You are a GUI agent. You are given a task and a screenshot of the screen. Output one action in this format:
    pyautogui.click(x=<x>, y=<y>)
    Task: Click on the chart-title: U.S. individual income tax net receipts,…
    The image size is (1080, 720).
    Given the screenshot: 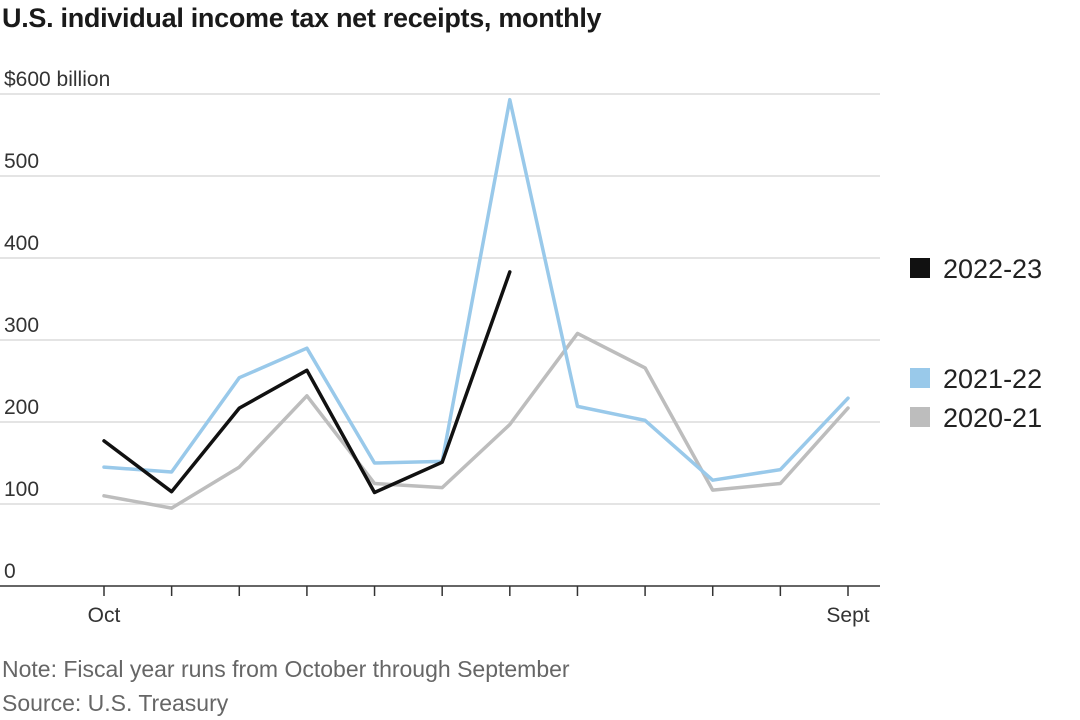 What is the action you would take?
    pyautogui.click(x=302, y=18)
    